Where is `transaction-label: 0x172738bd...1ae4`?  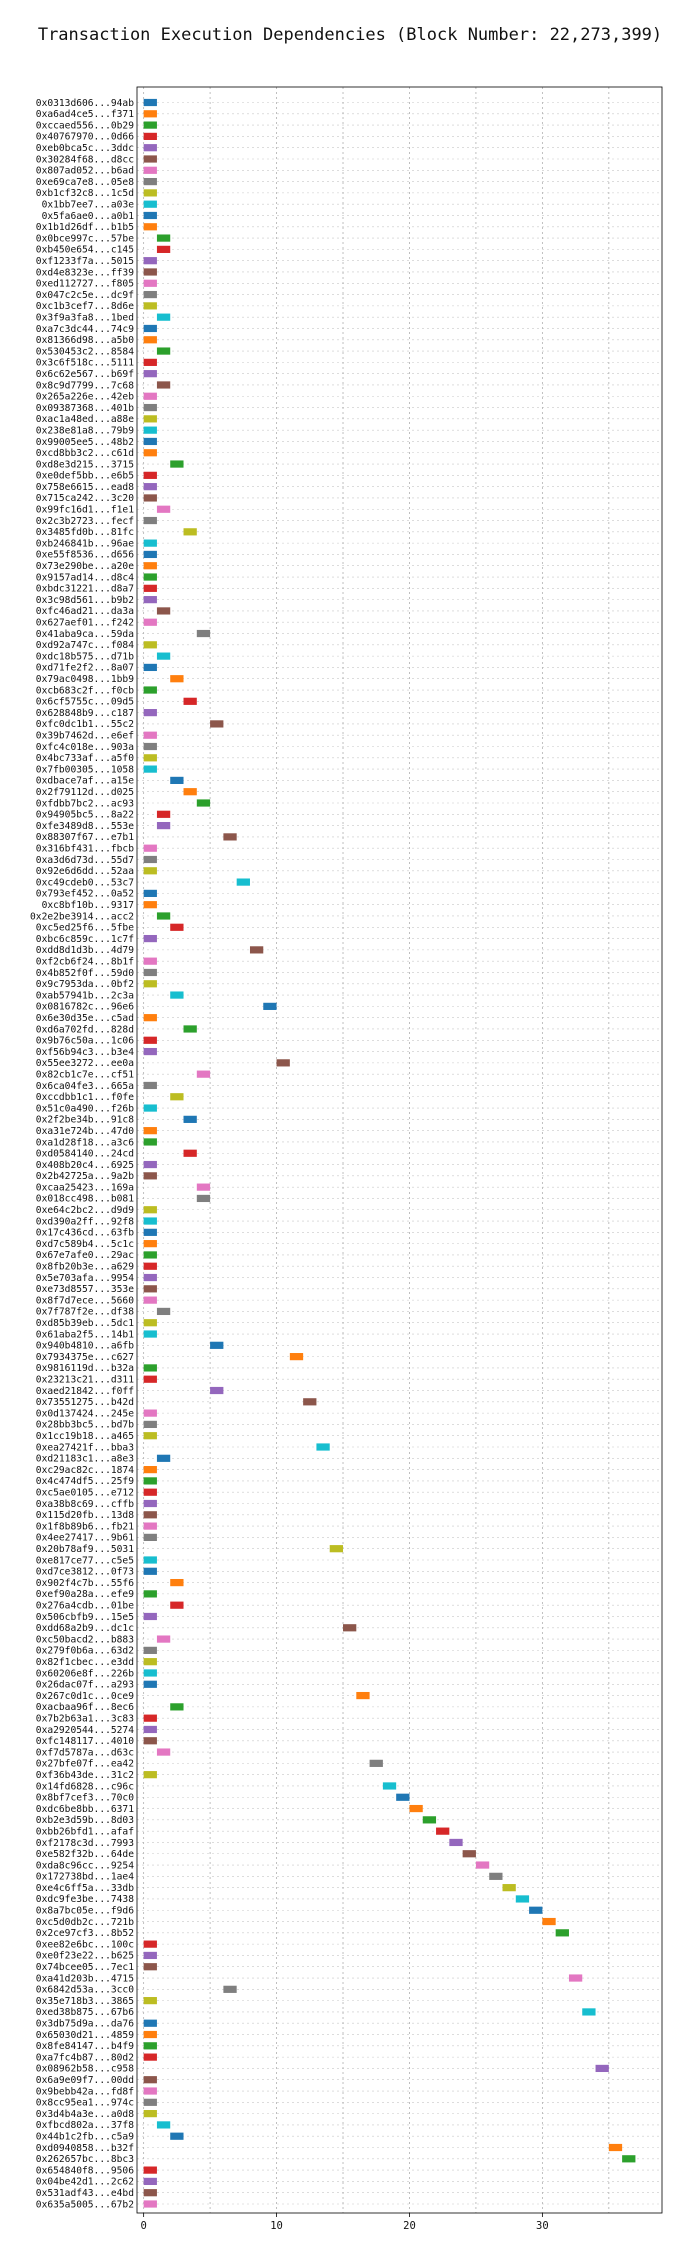 transaction-label: 0x172738bd...1ae4 is located at coordinates (85, 1877).